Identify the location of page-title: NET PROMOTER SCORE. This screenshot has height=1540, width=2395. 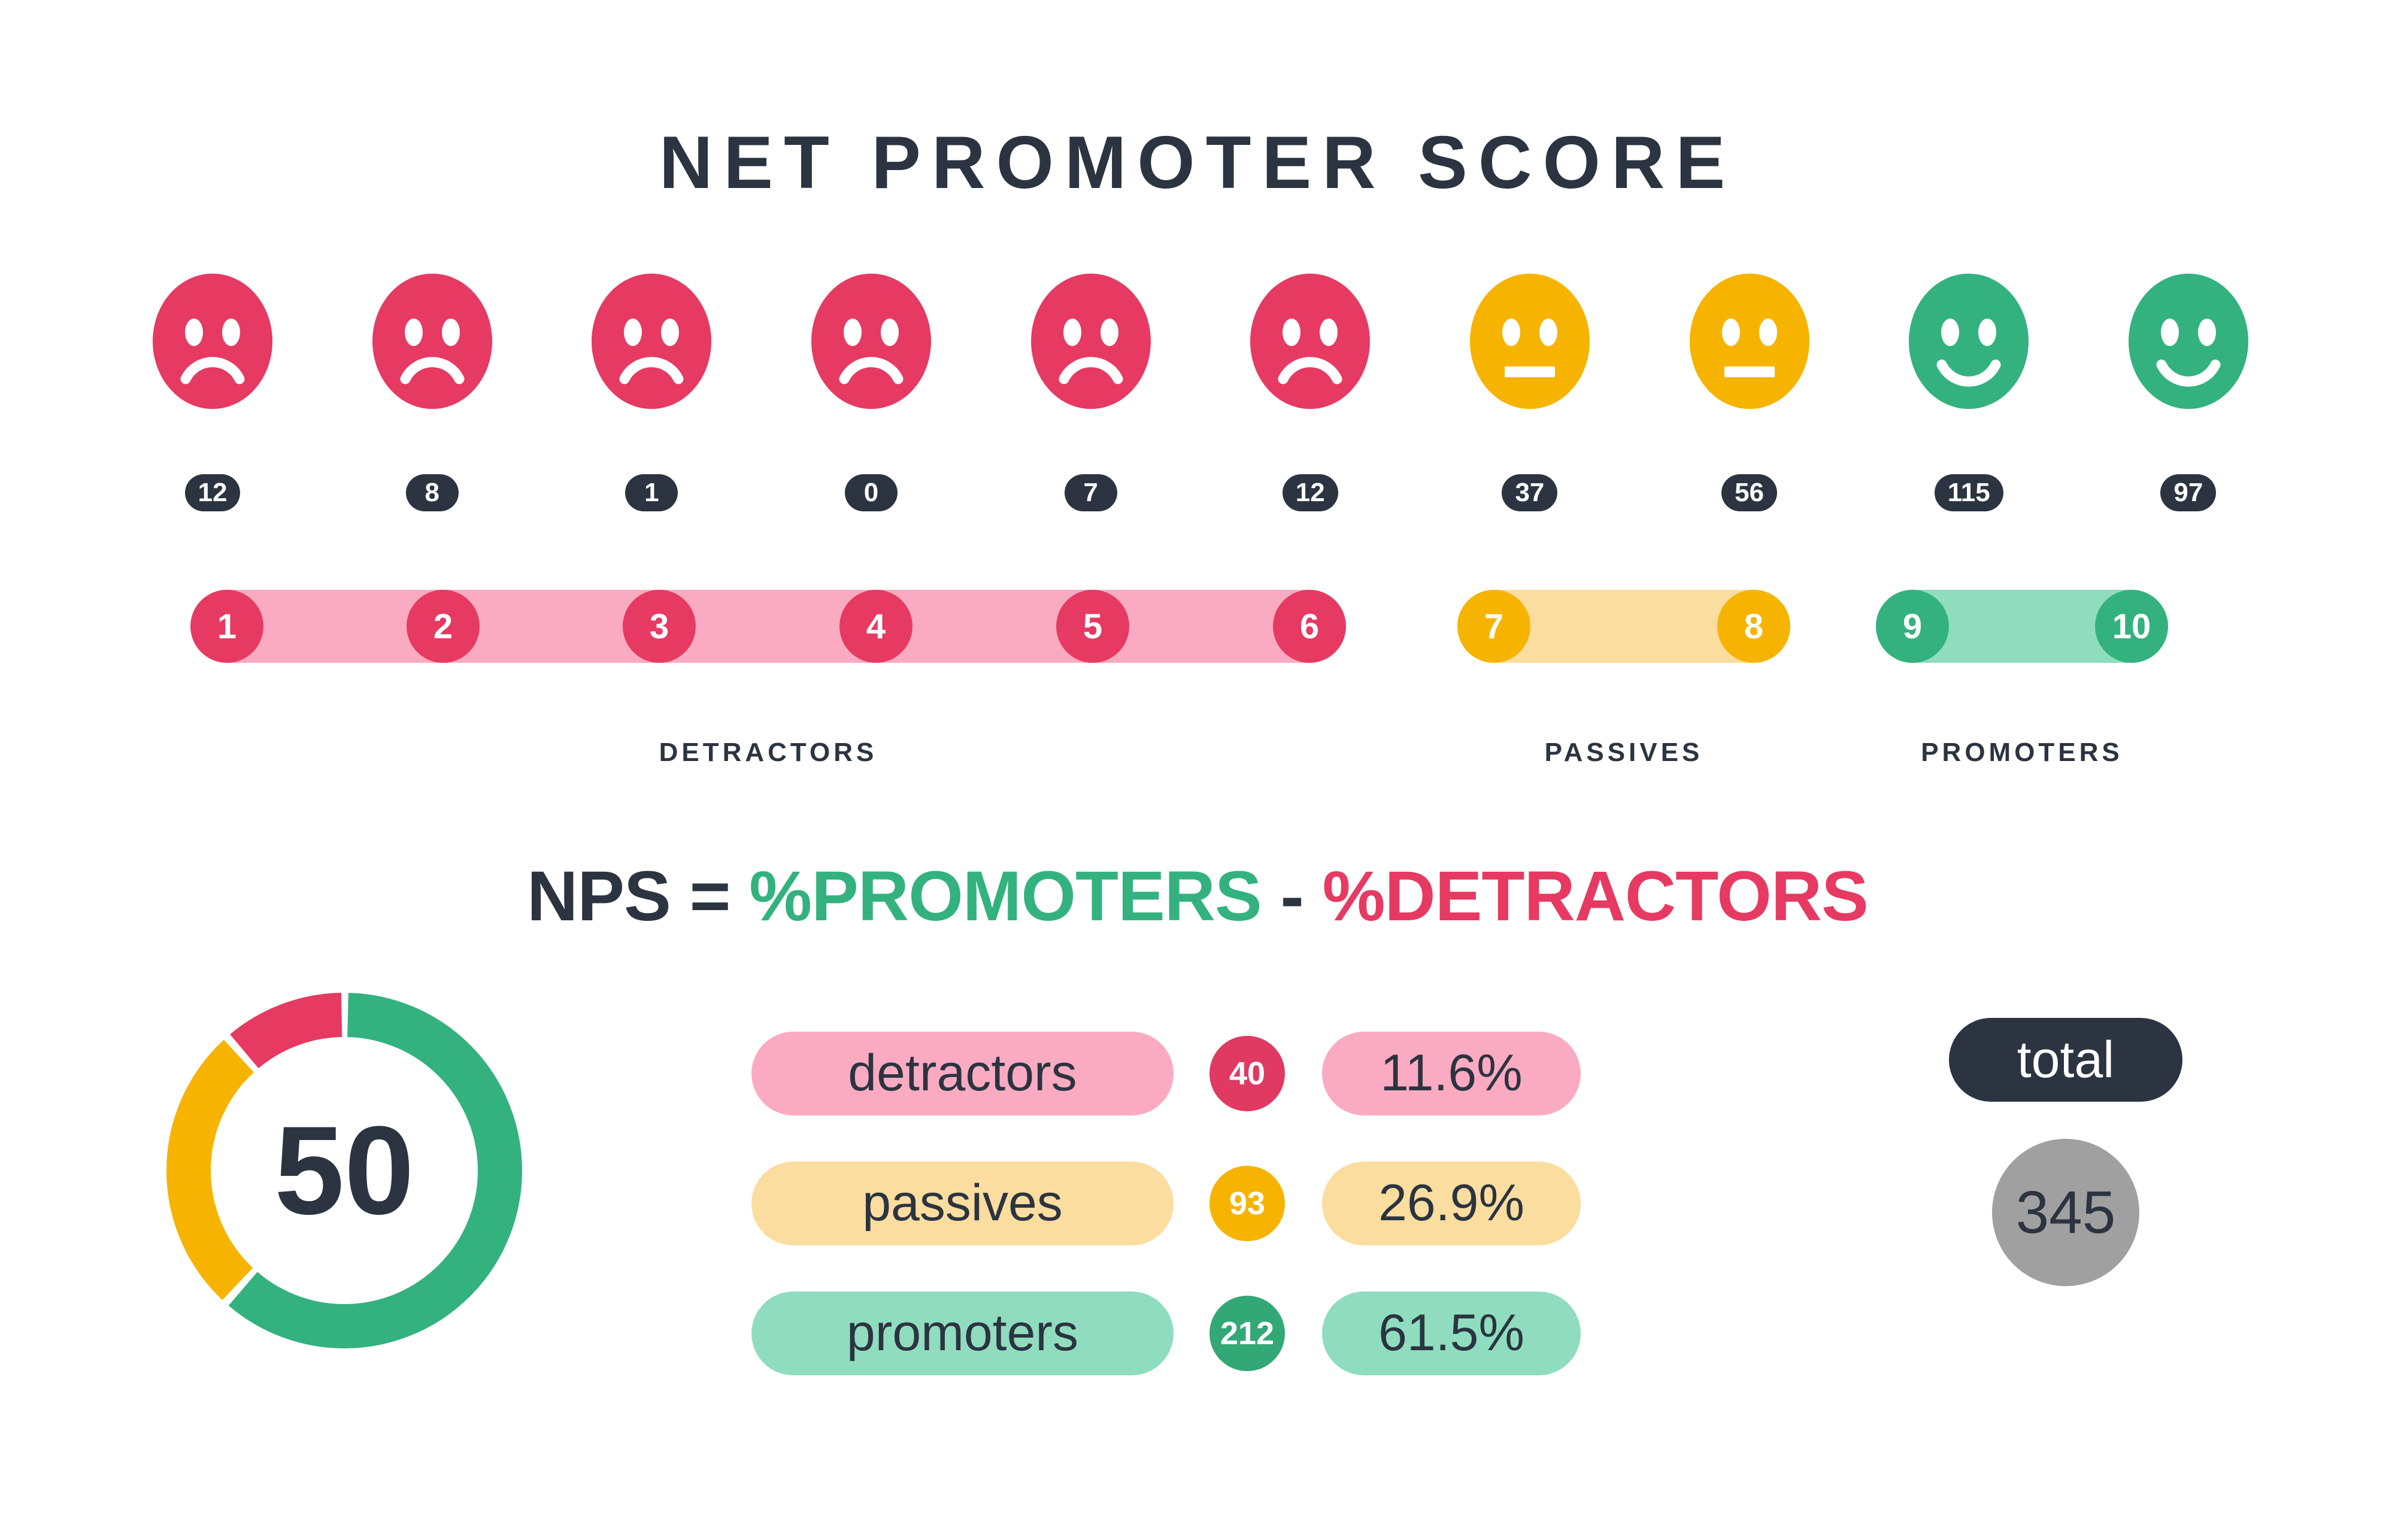
(1197, 163).